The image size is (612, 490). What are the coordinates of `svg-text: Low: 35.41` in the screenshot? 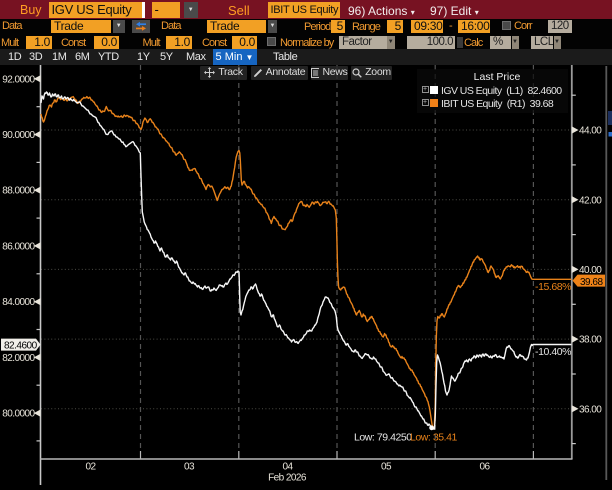 It's located at (433, 437).